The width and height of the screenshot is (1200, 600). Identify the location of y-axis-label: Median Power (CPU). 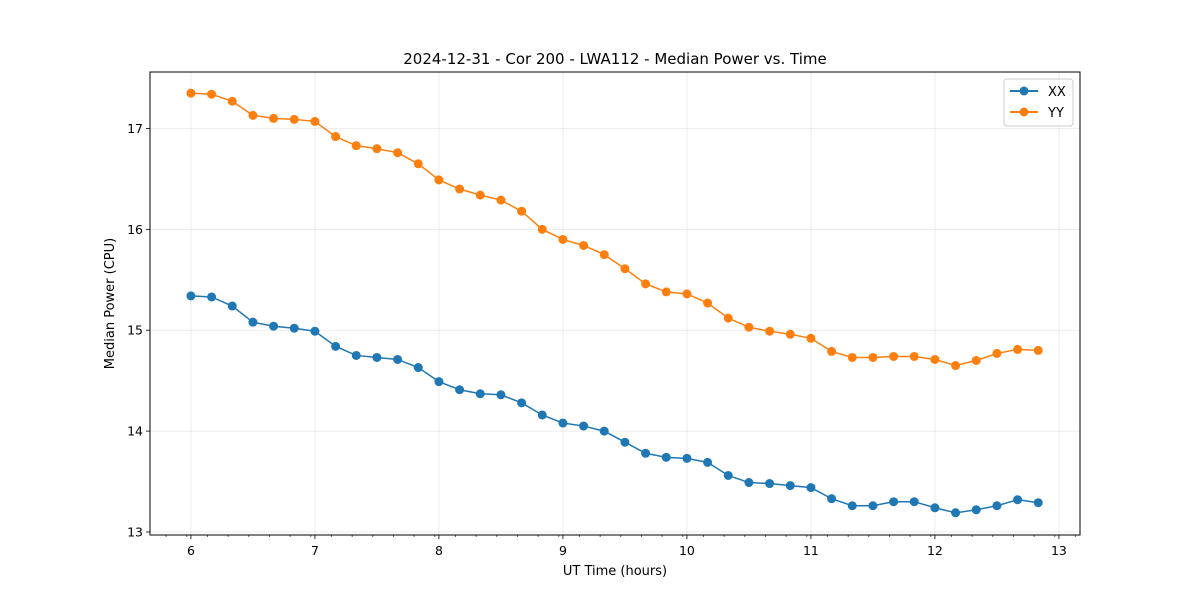
(110, 303).